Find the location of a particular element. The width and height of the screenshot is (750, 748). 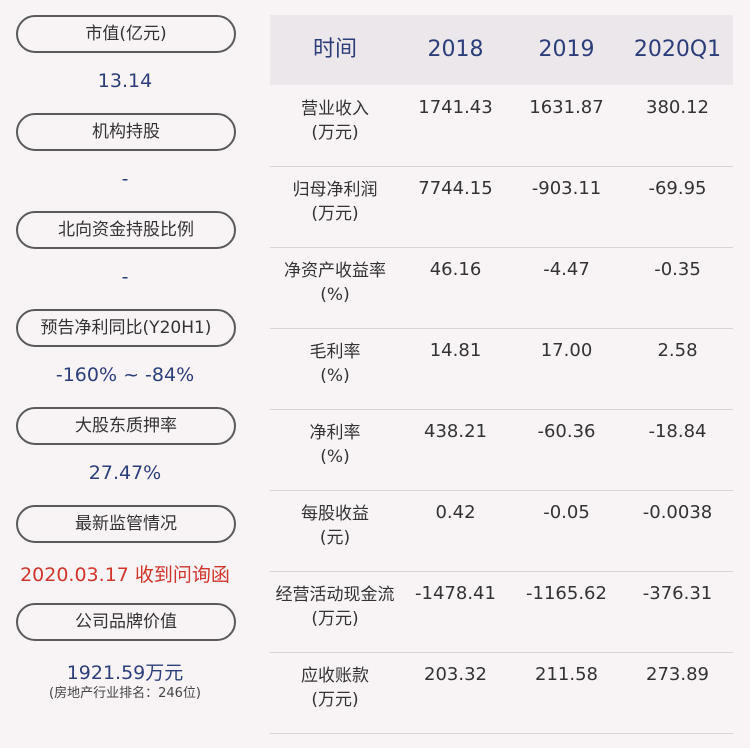

table-row: 营业收入 (万元) 1741.43 1631.87 380.12 is located at coordinates (501, 126).